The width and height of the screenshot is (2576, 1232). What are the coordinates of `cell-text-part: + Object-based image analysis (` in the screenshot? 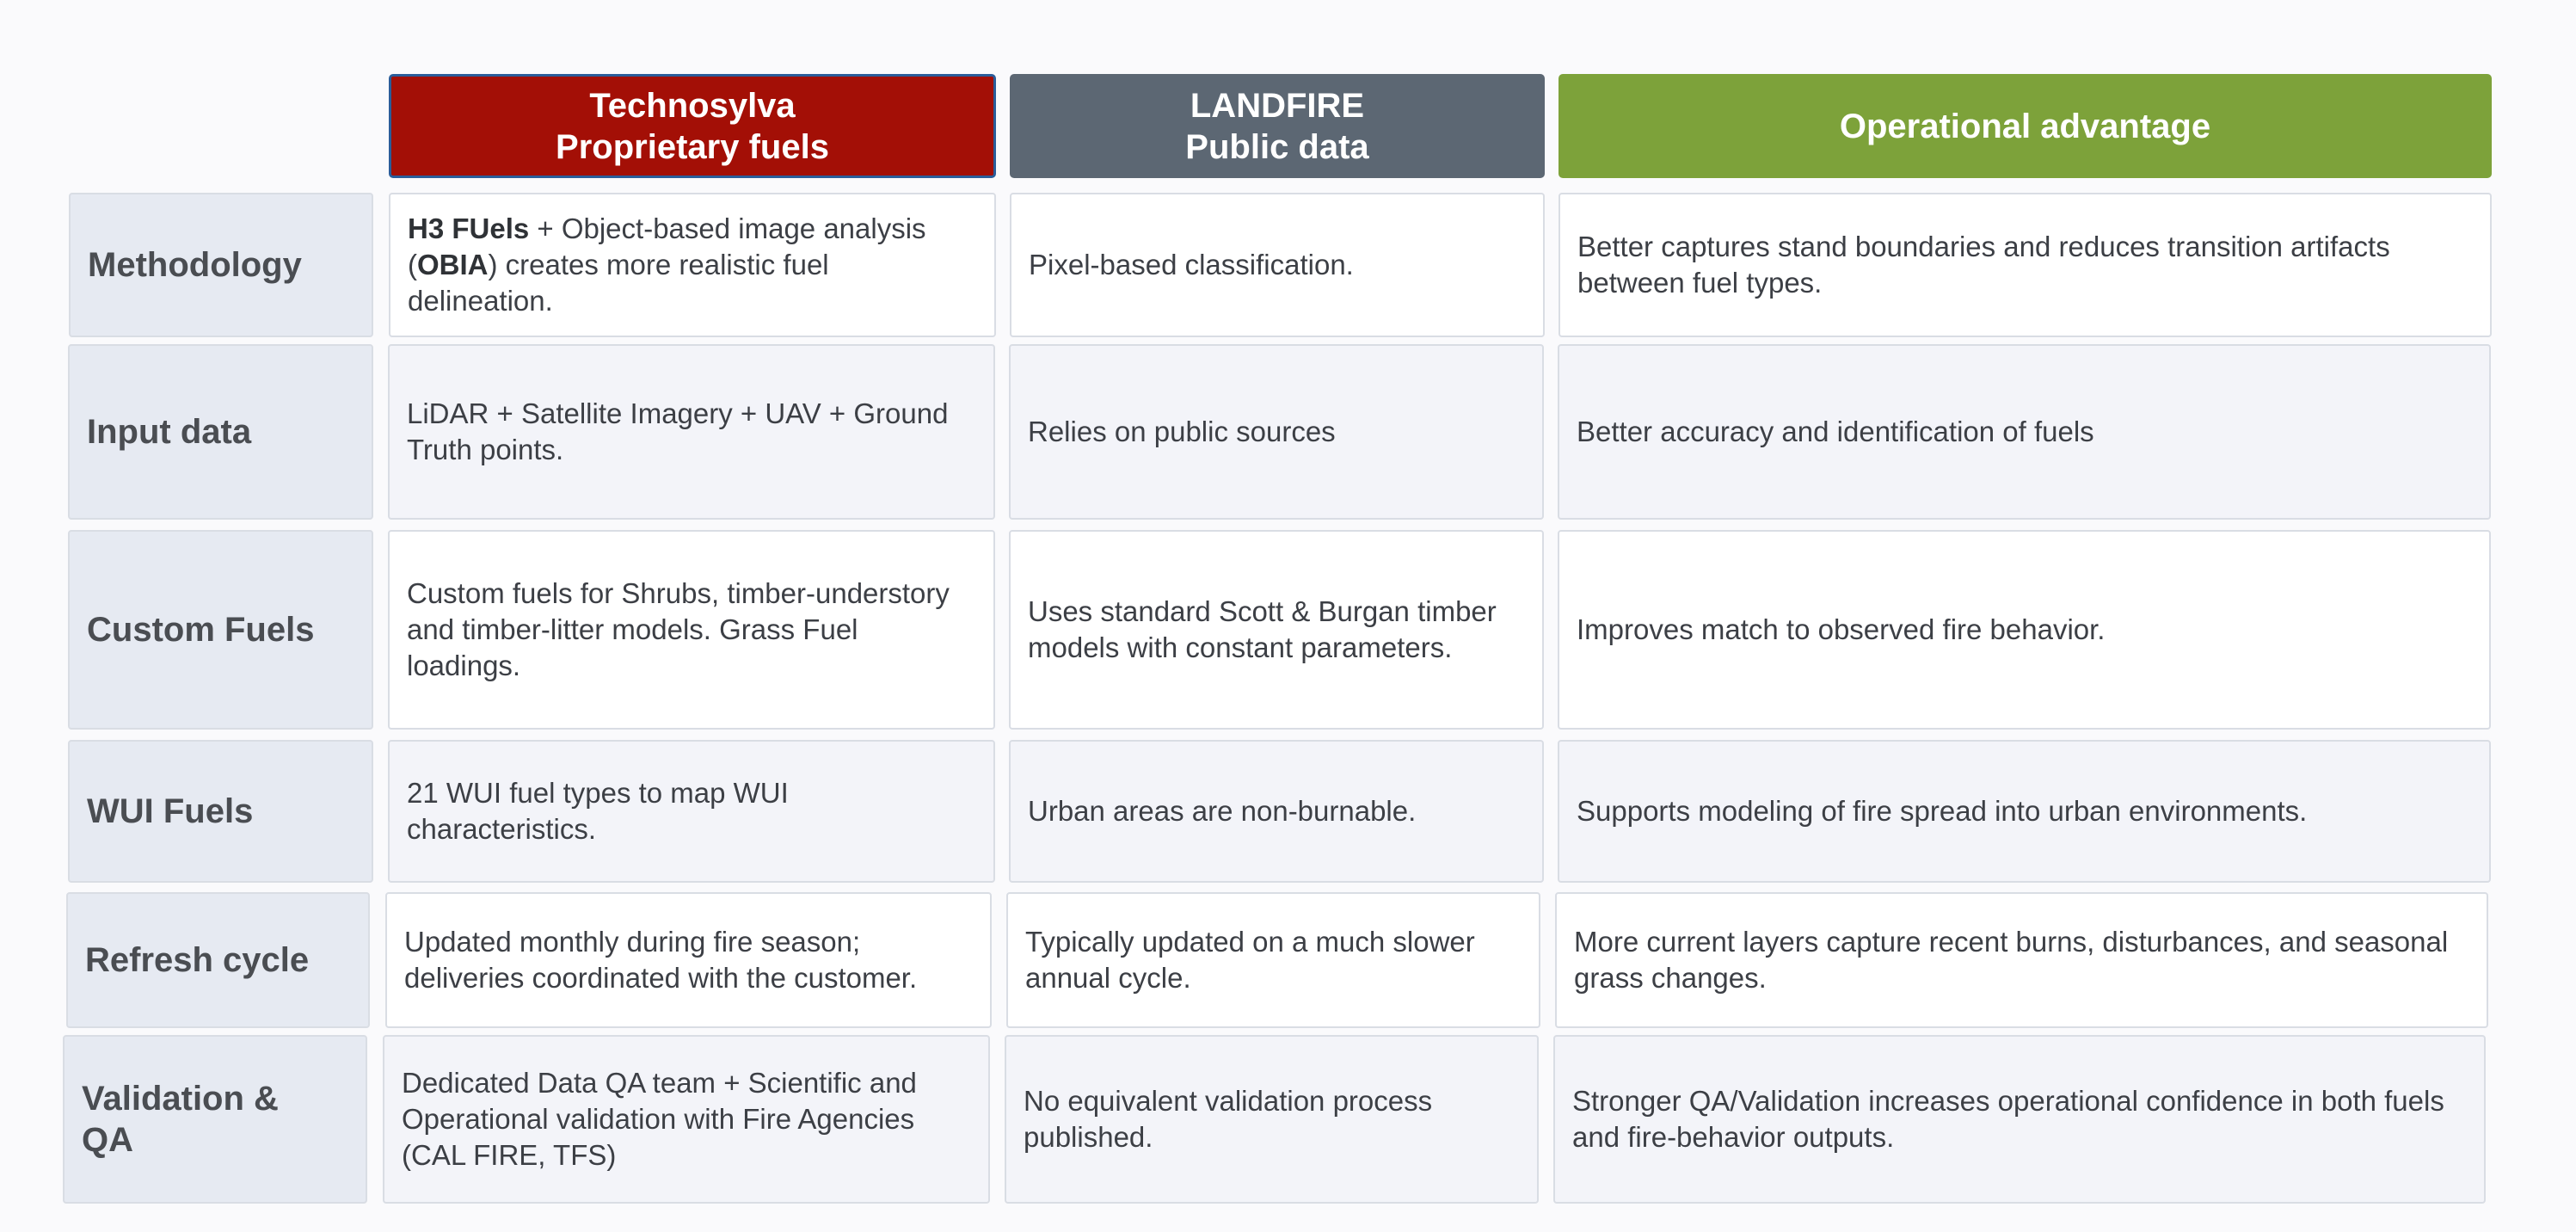 It's located at (667, 246).